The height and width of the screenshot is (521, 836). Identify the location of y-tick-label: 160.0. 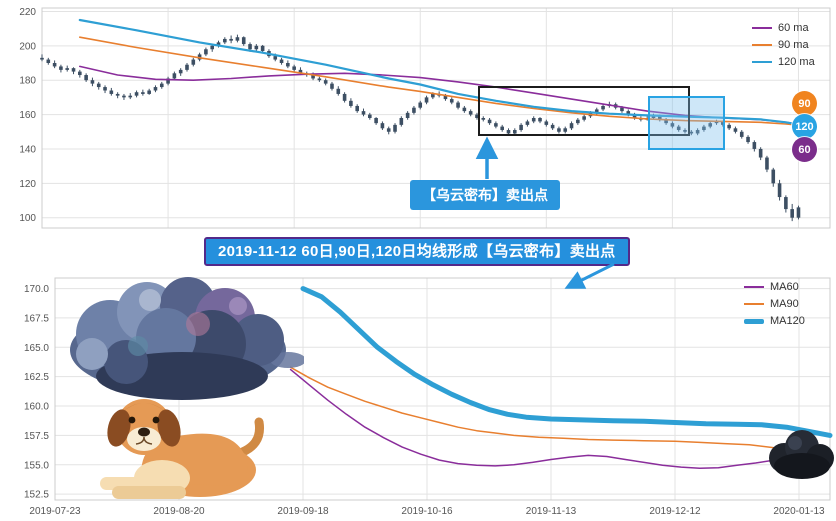
(36, 407).